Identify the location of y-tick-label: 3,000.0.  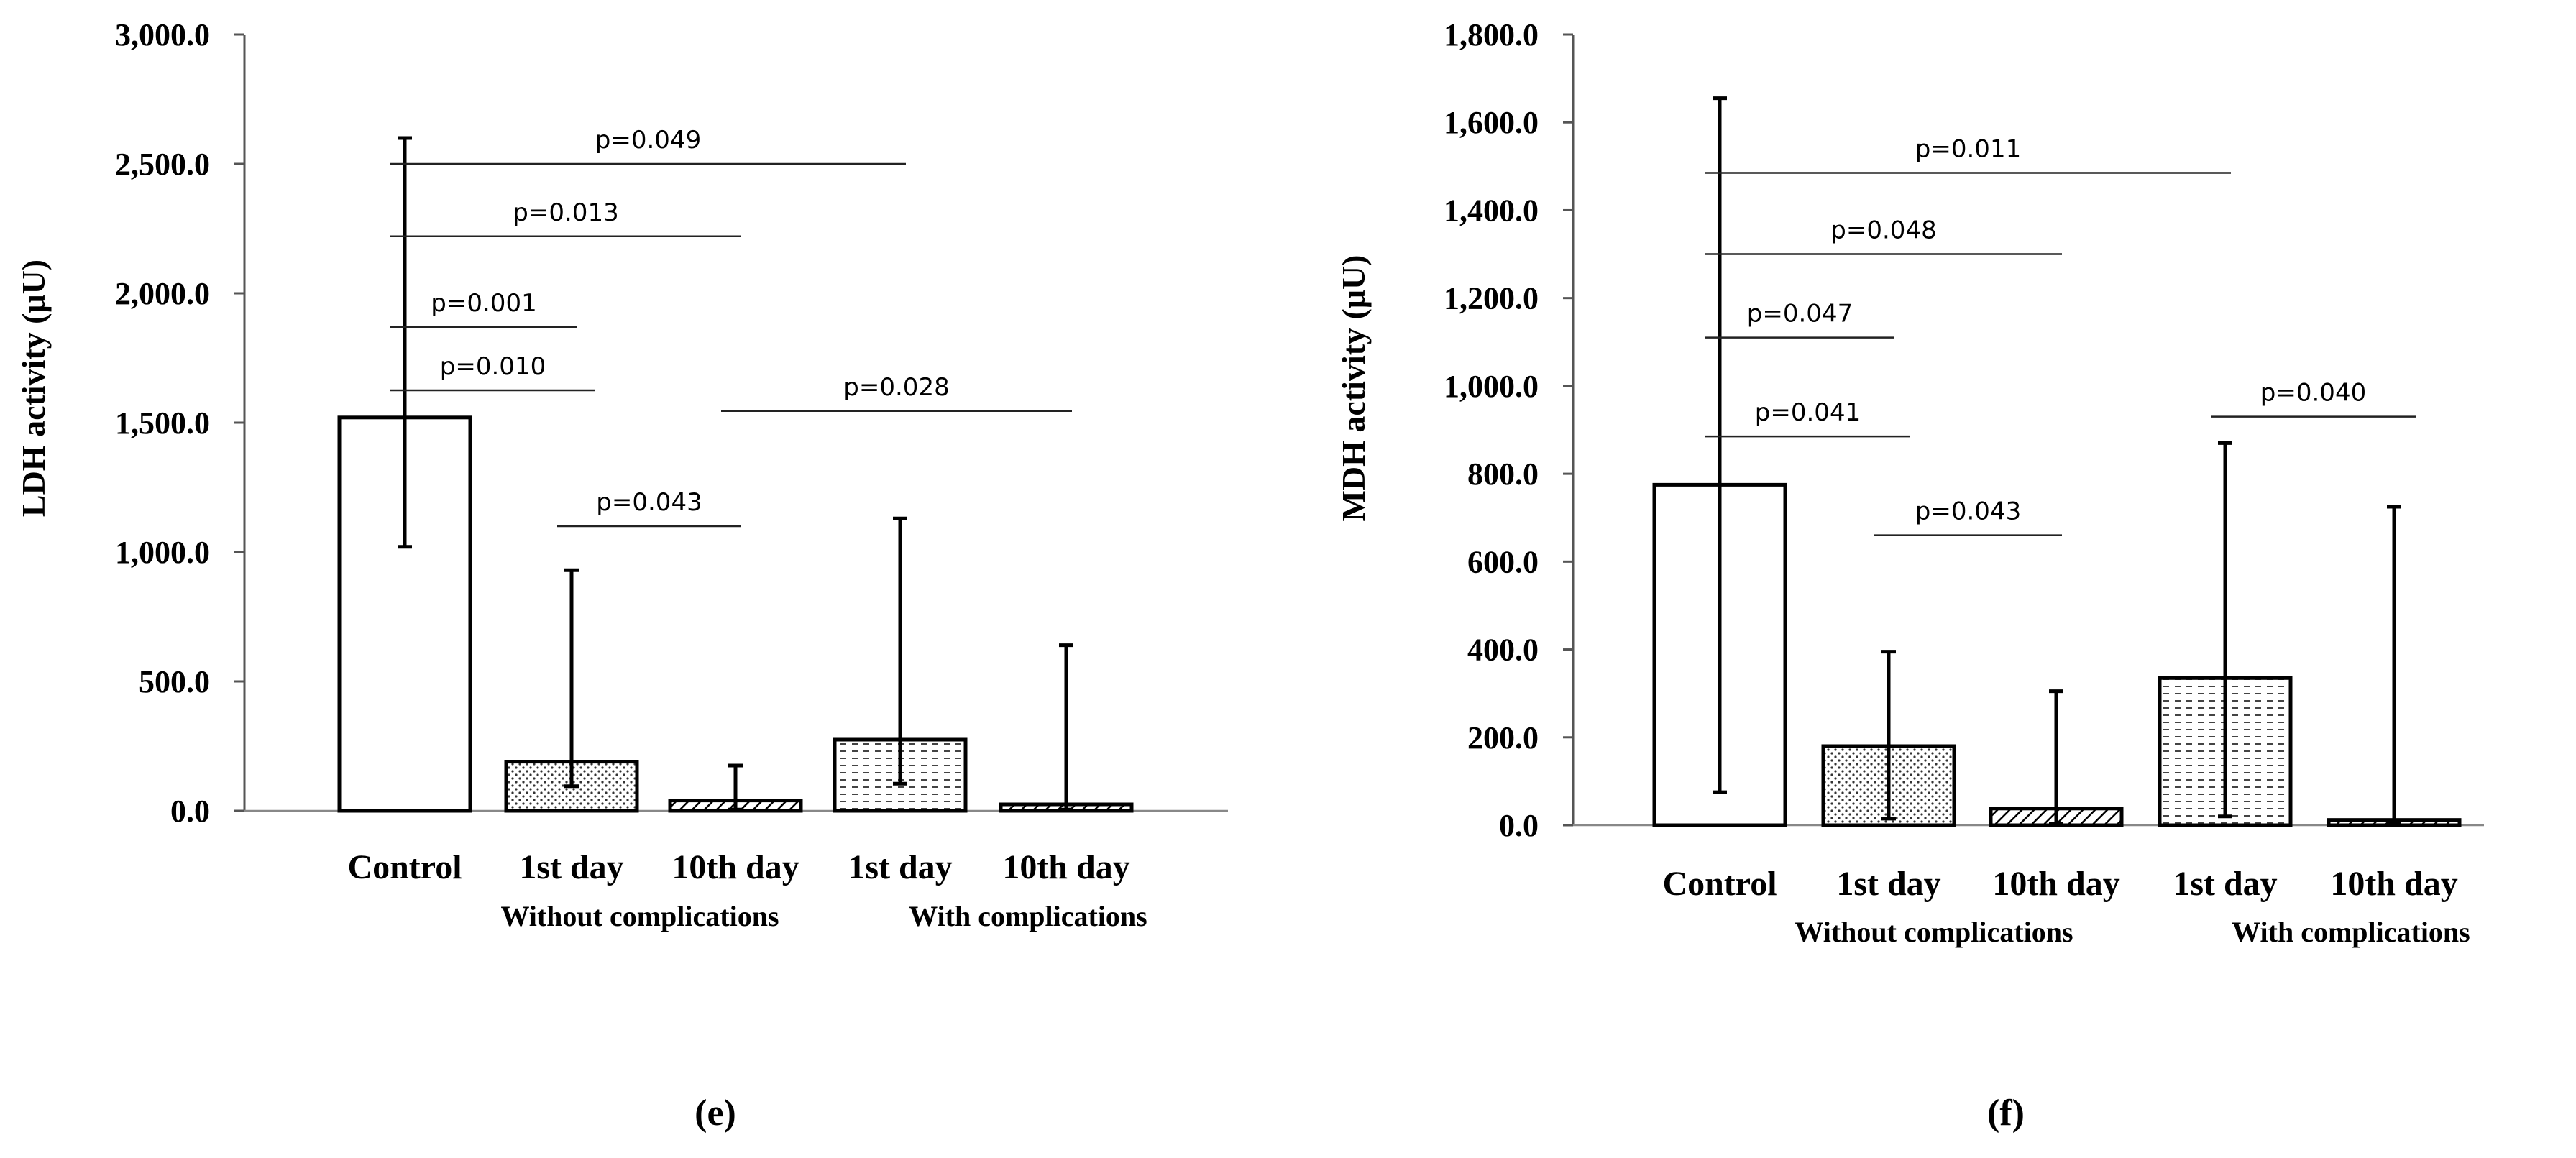
(162, 34).